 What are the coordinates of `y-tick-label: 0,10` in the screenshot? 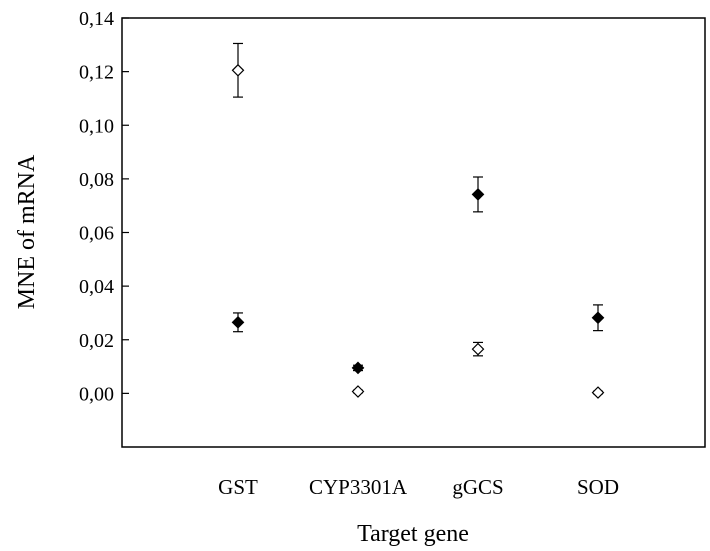 It's located at (96, 126).